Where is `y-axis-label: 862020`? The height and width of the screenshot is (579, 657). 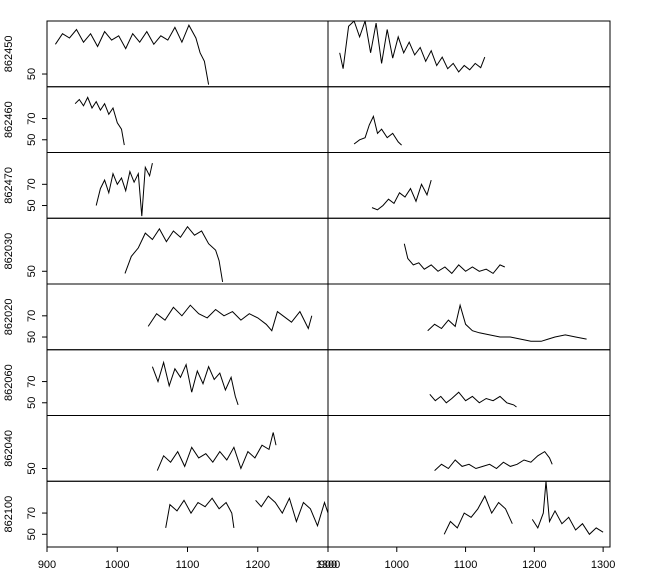 y-axis-label: 862020 is located at coordinates (9, 317).